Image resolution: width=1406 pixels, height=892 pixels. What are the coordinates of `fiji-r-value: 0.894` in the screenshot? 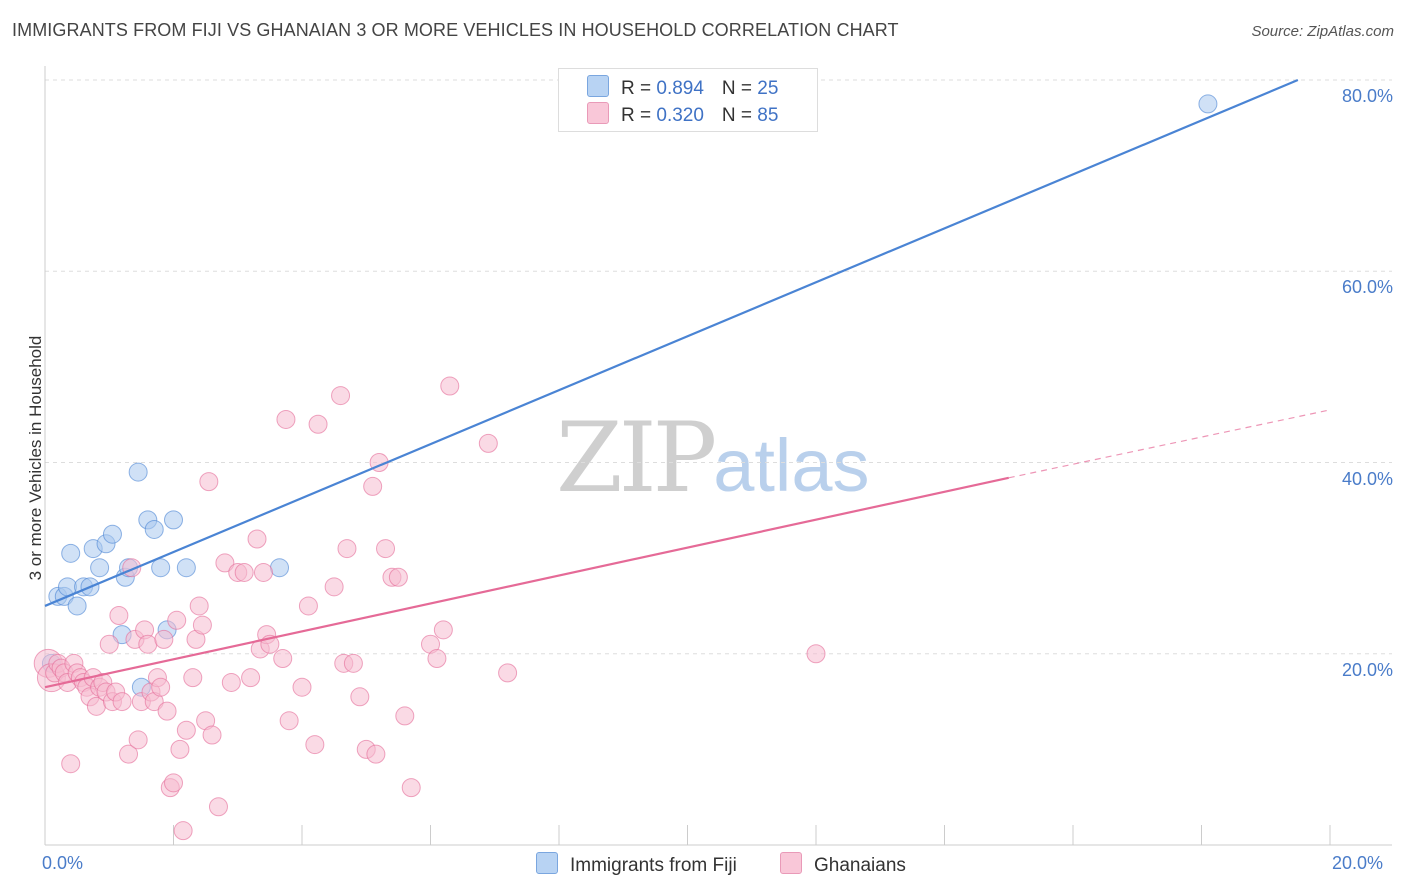 It's located at (680, 88).